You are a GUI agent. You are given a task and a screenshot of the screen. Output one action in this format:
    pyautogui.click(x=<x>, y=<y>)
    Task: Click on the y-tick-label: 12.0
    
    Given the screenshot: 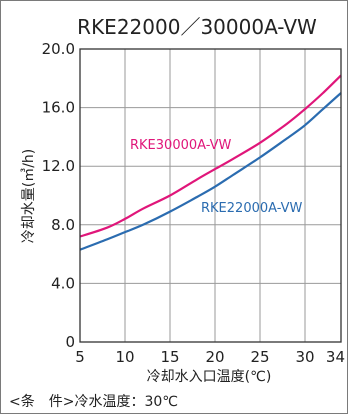 What is the action you would take?
    pyautogui.click(x=58, y=166)
    